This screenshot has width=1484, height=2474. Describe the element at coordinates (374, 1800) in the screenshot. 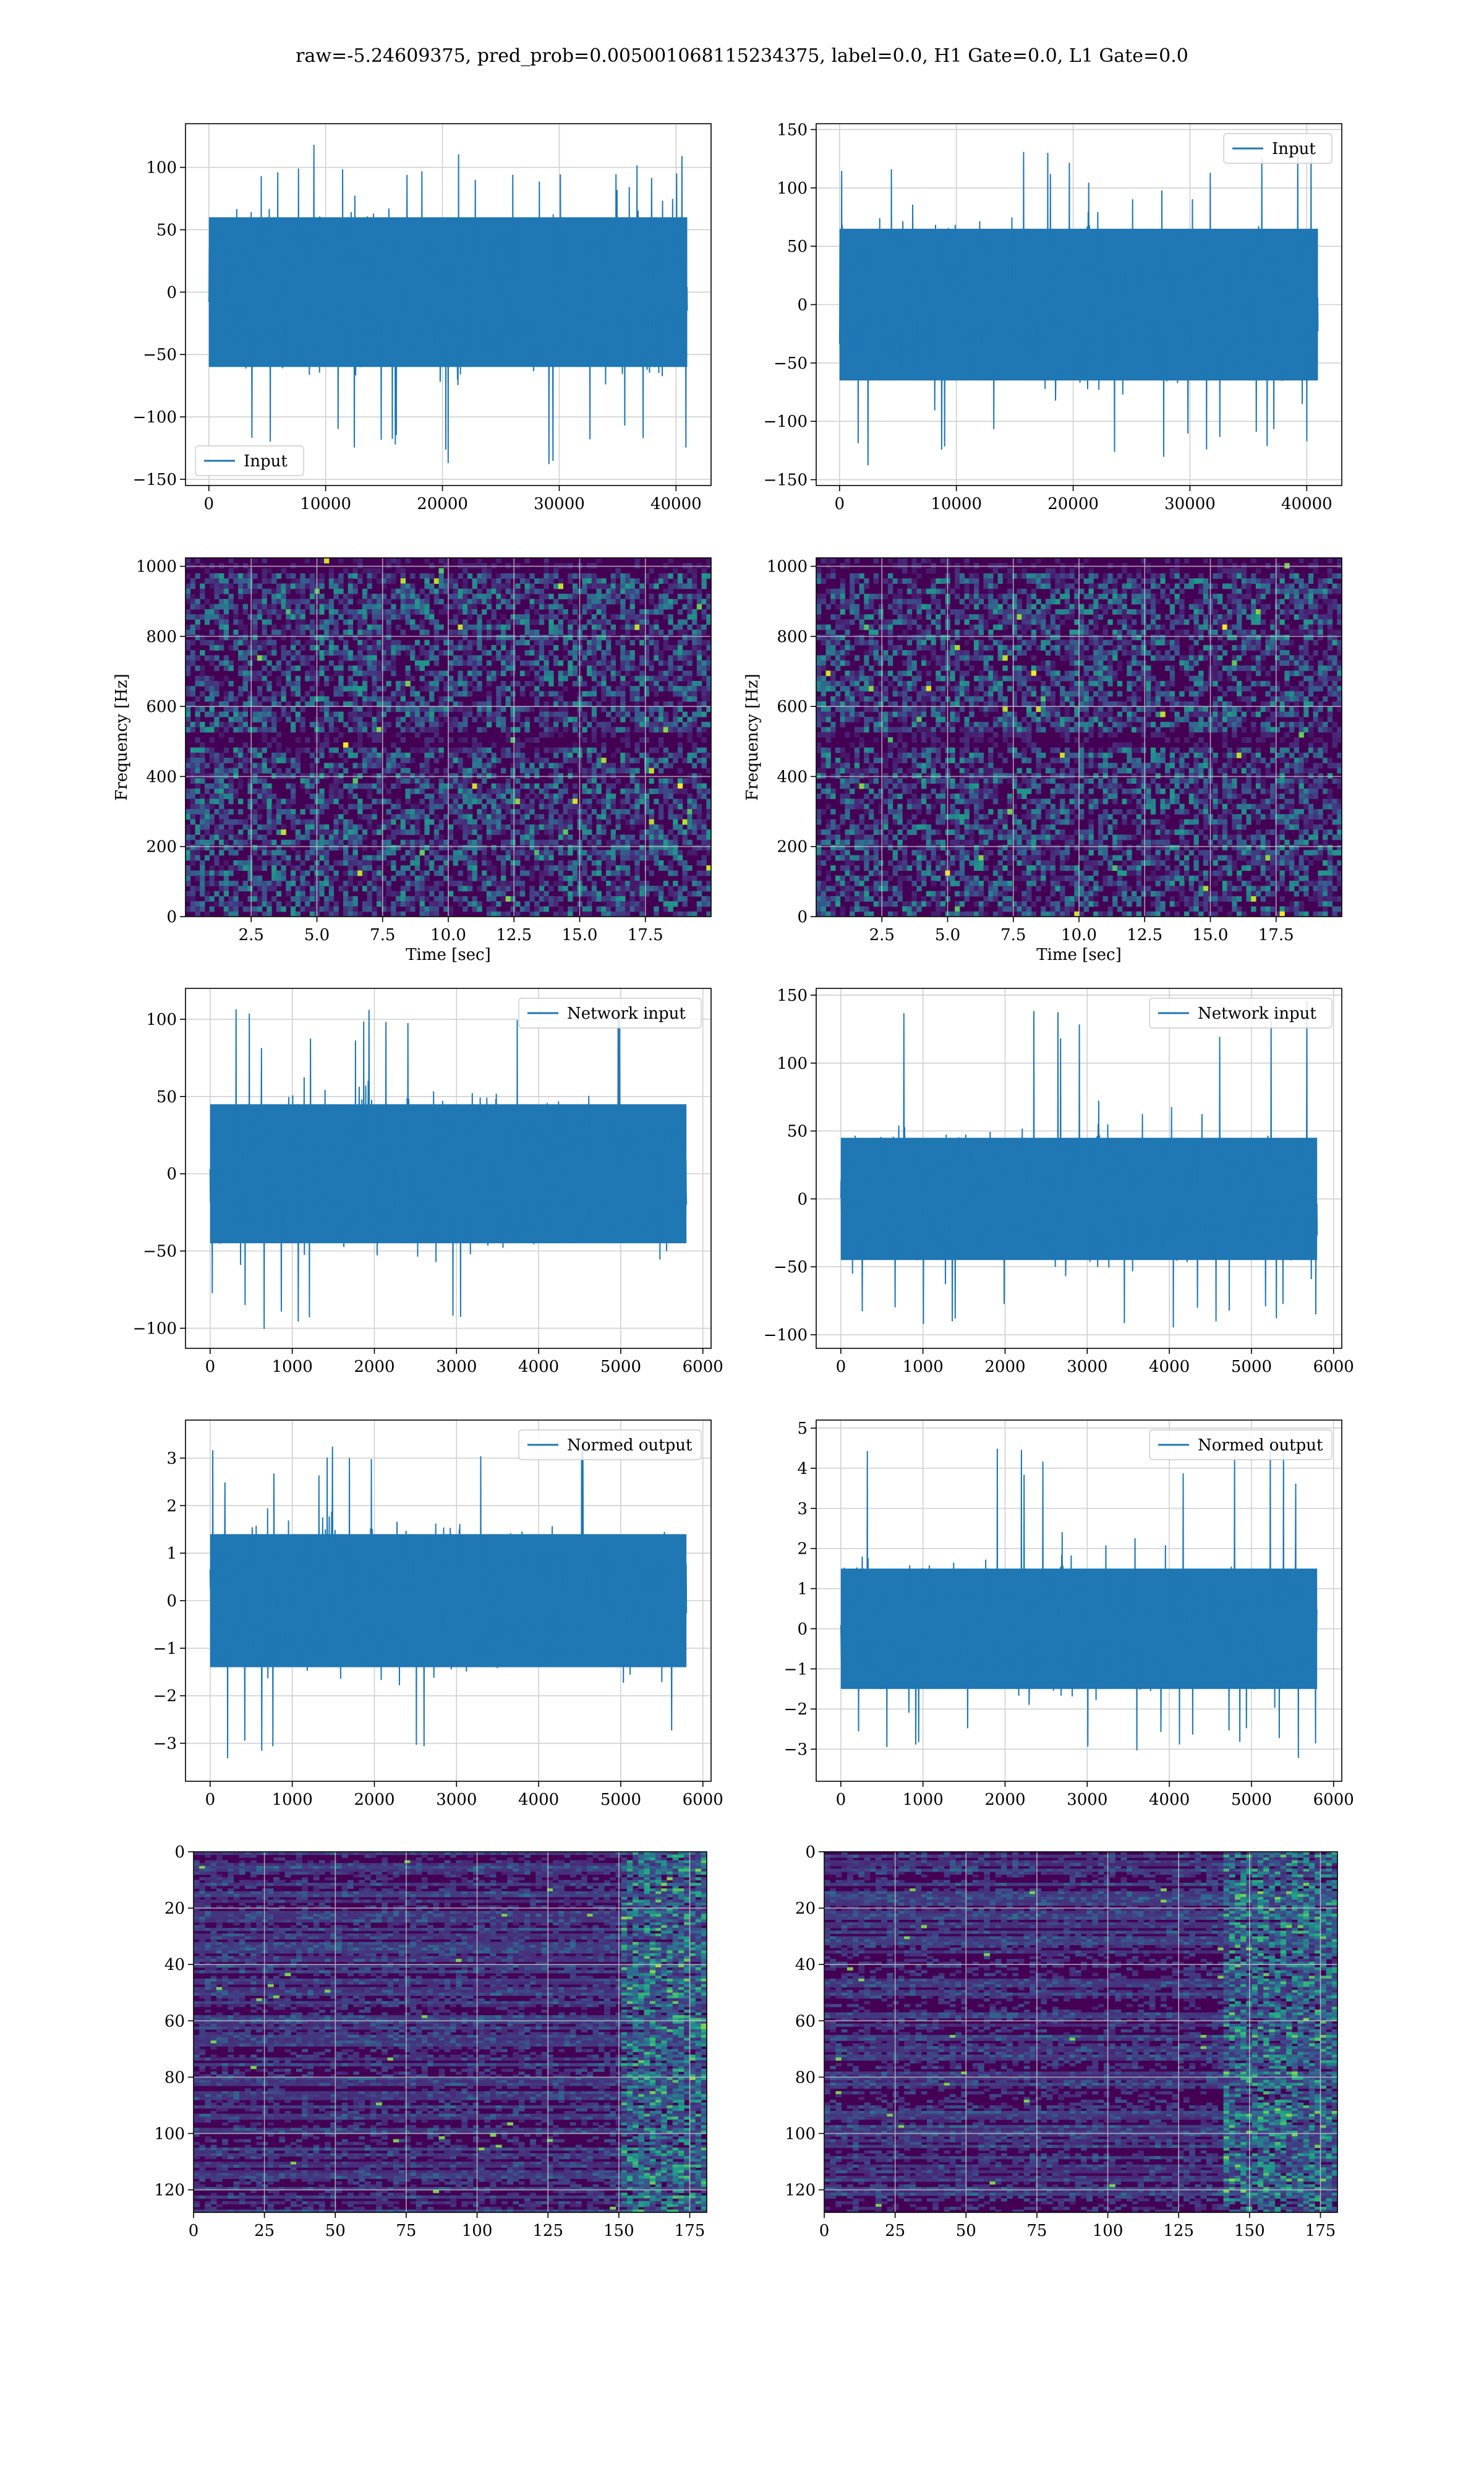

I see `normed-h1-xtick-label: 2000` at that location.